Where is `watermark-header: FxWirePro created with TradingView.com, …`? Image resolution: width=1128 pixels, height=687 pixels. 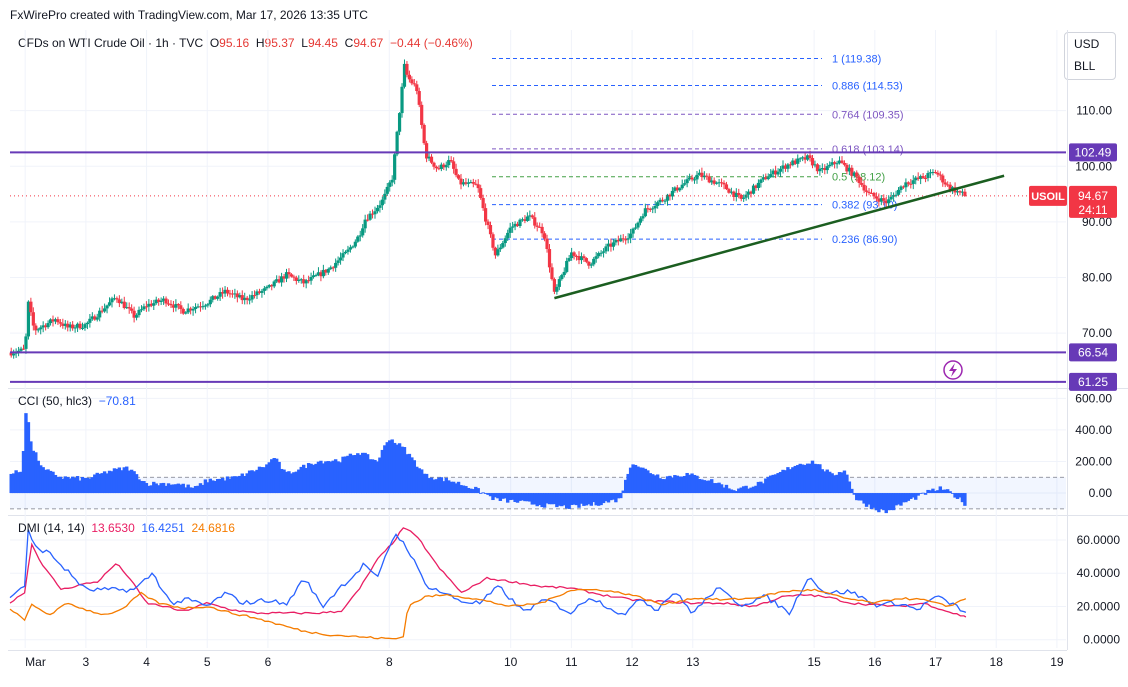
watermark-header: FxWirePro created with TradingView.com, … is located at coordinates (189, 15).